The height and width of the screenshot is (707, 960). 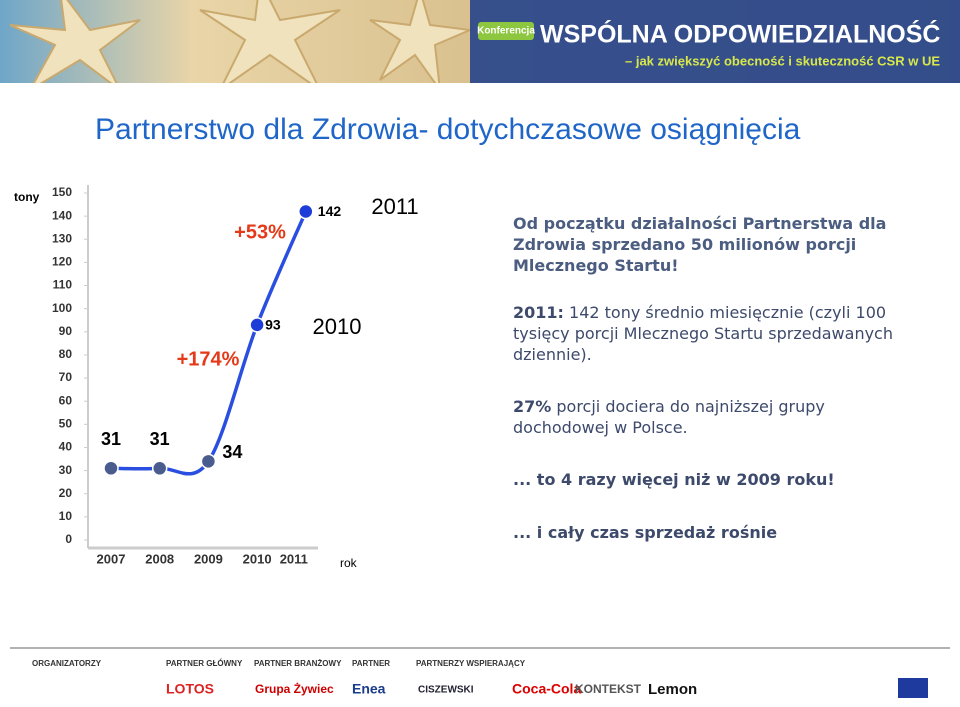 I want to click on y-tick-label: 30, so click(x=66, y=470).